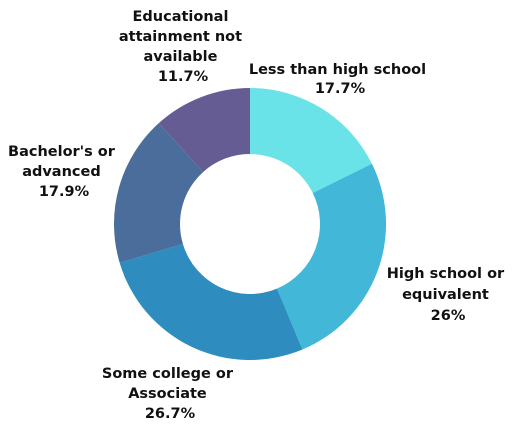 The image size is (513, 425). I want to click on label-some-college-or-associate: Some college or Associate 26.7%, so click(170, 394).